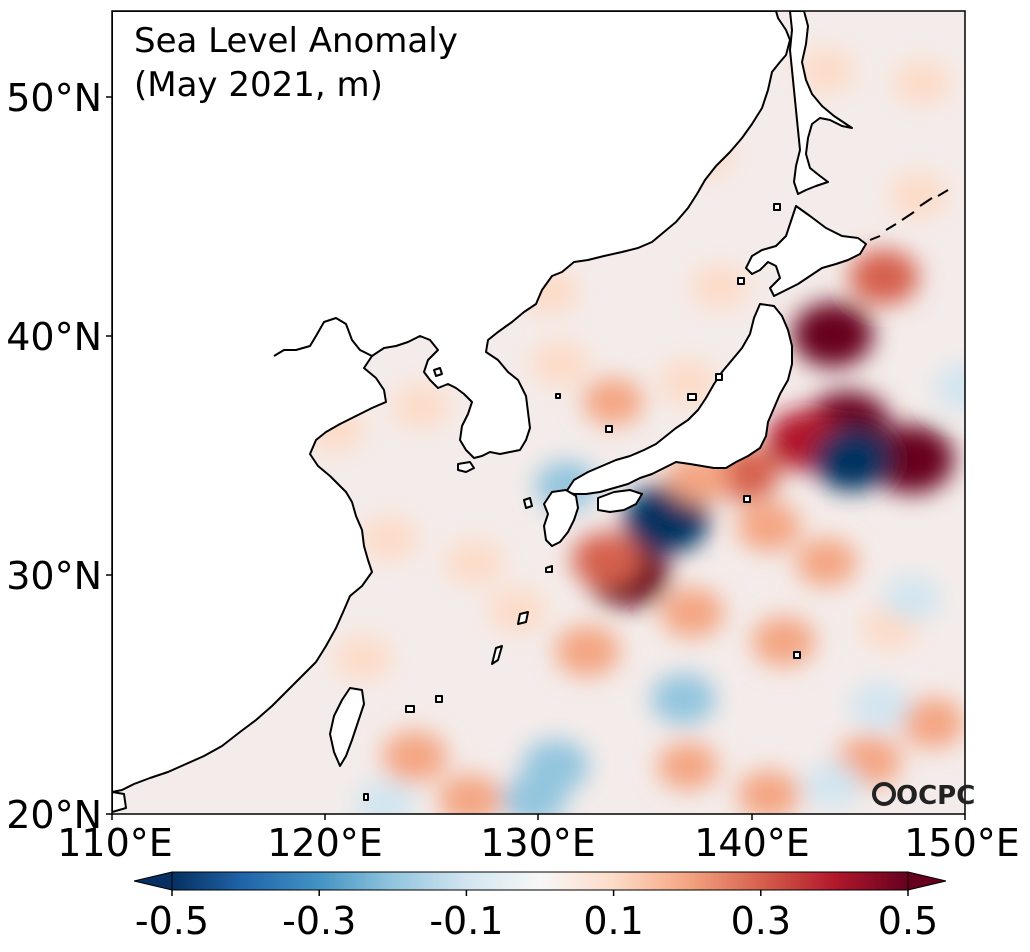  I want to click on lon-tick-150: 150°E, so click(962, 843).